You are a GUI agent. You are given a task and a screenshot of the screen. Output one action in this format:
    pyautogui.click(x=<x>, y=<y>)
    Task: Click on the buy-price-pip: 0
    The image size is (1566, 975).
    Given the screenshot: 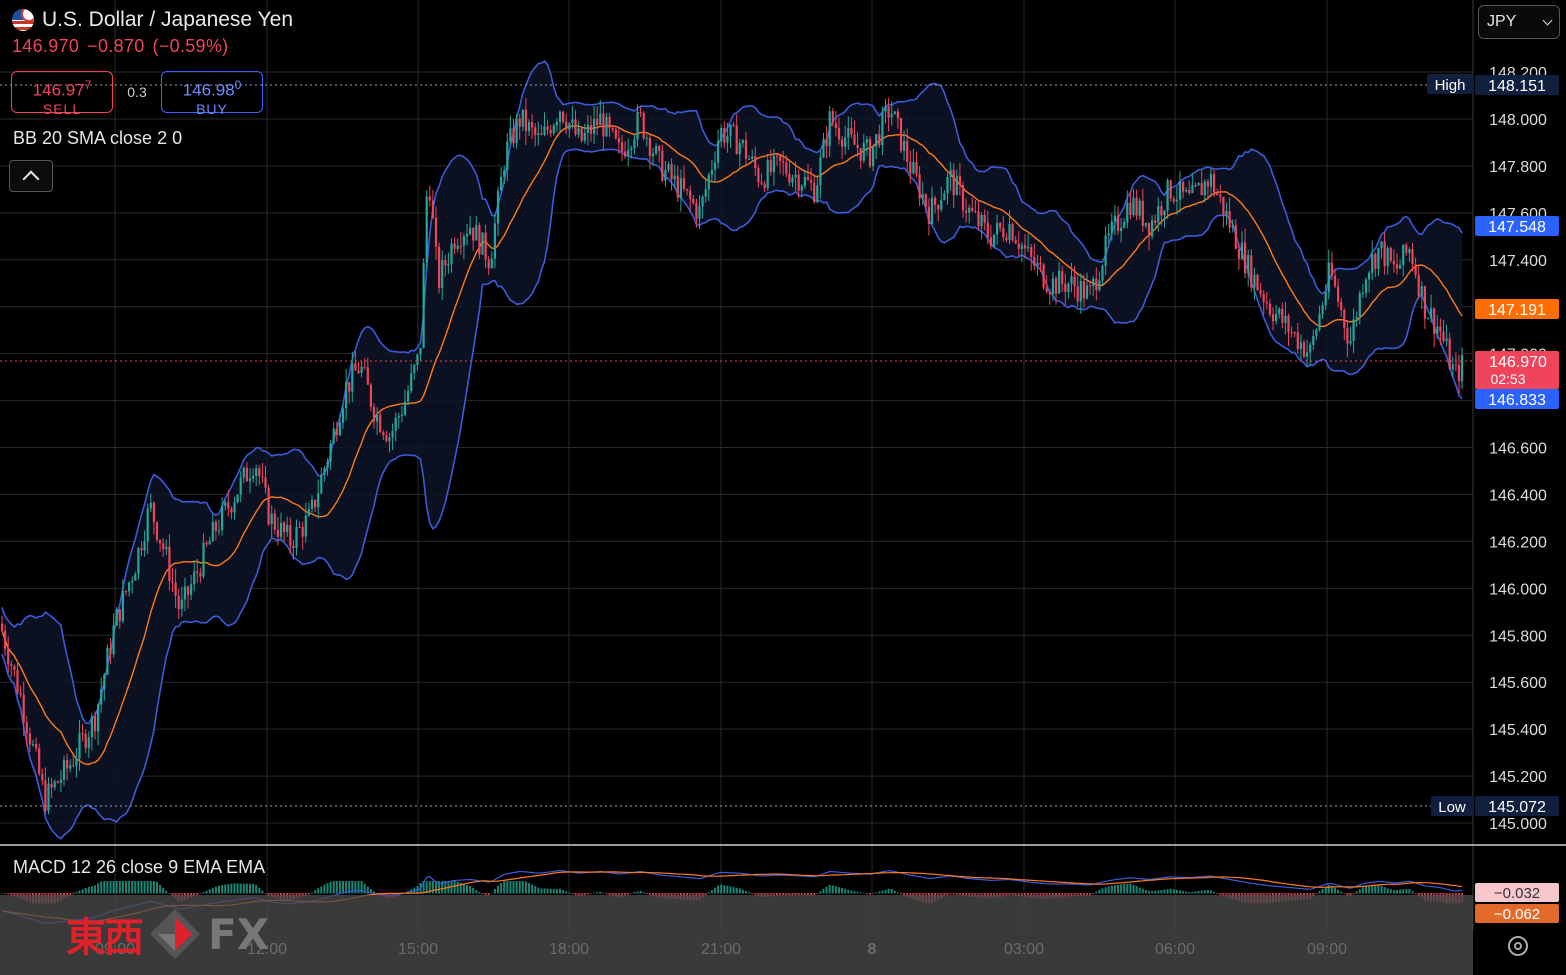 What is the action you would take?
    pyautogui.click(x=238, y=85)
    